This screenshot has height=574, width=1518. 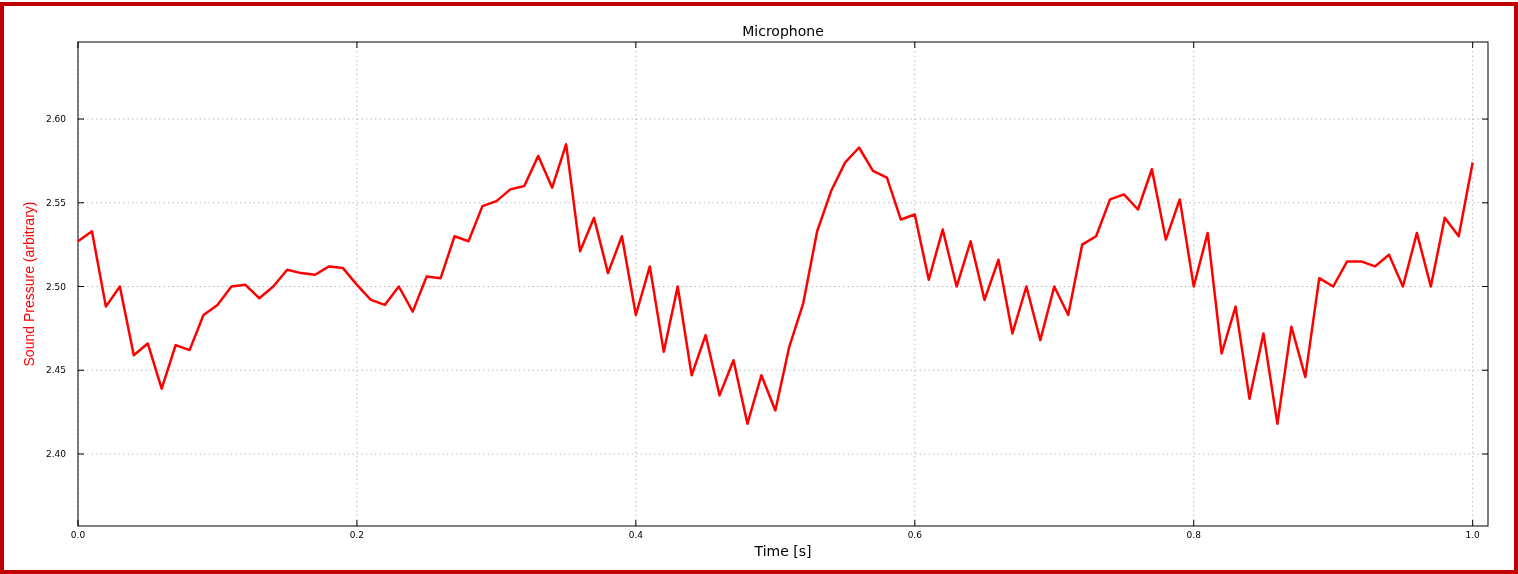 I want to click on x-tick-label: 0.0, so click(x=78, y=535).